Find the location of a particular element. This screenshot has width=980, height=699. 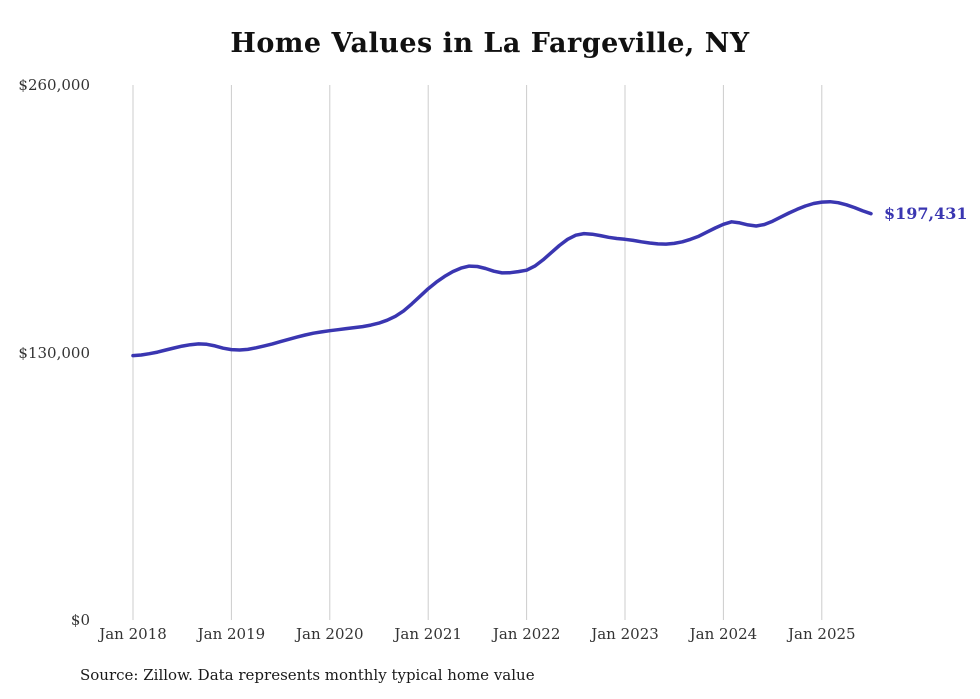

x-axis-tick-label: Jan 2025 is located at coordinates (822, 634).